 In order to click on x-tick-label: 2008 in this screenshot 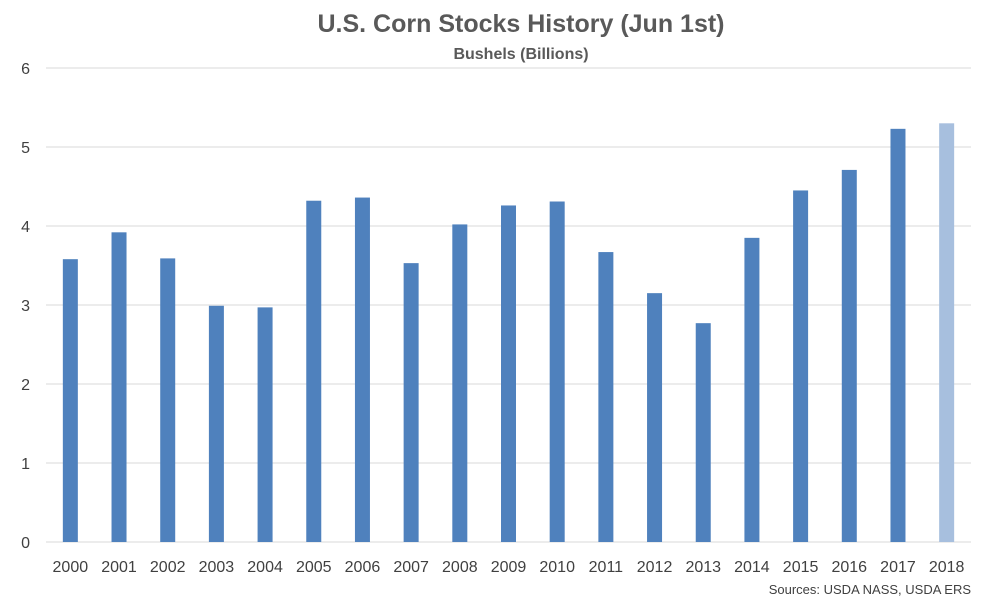, I will do `click(460, 567)`.